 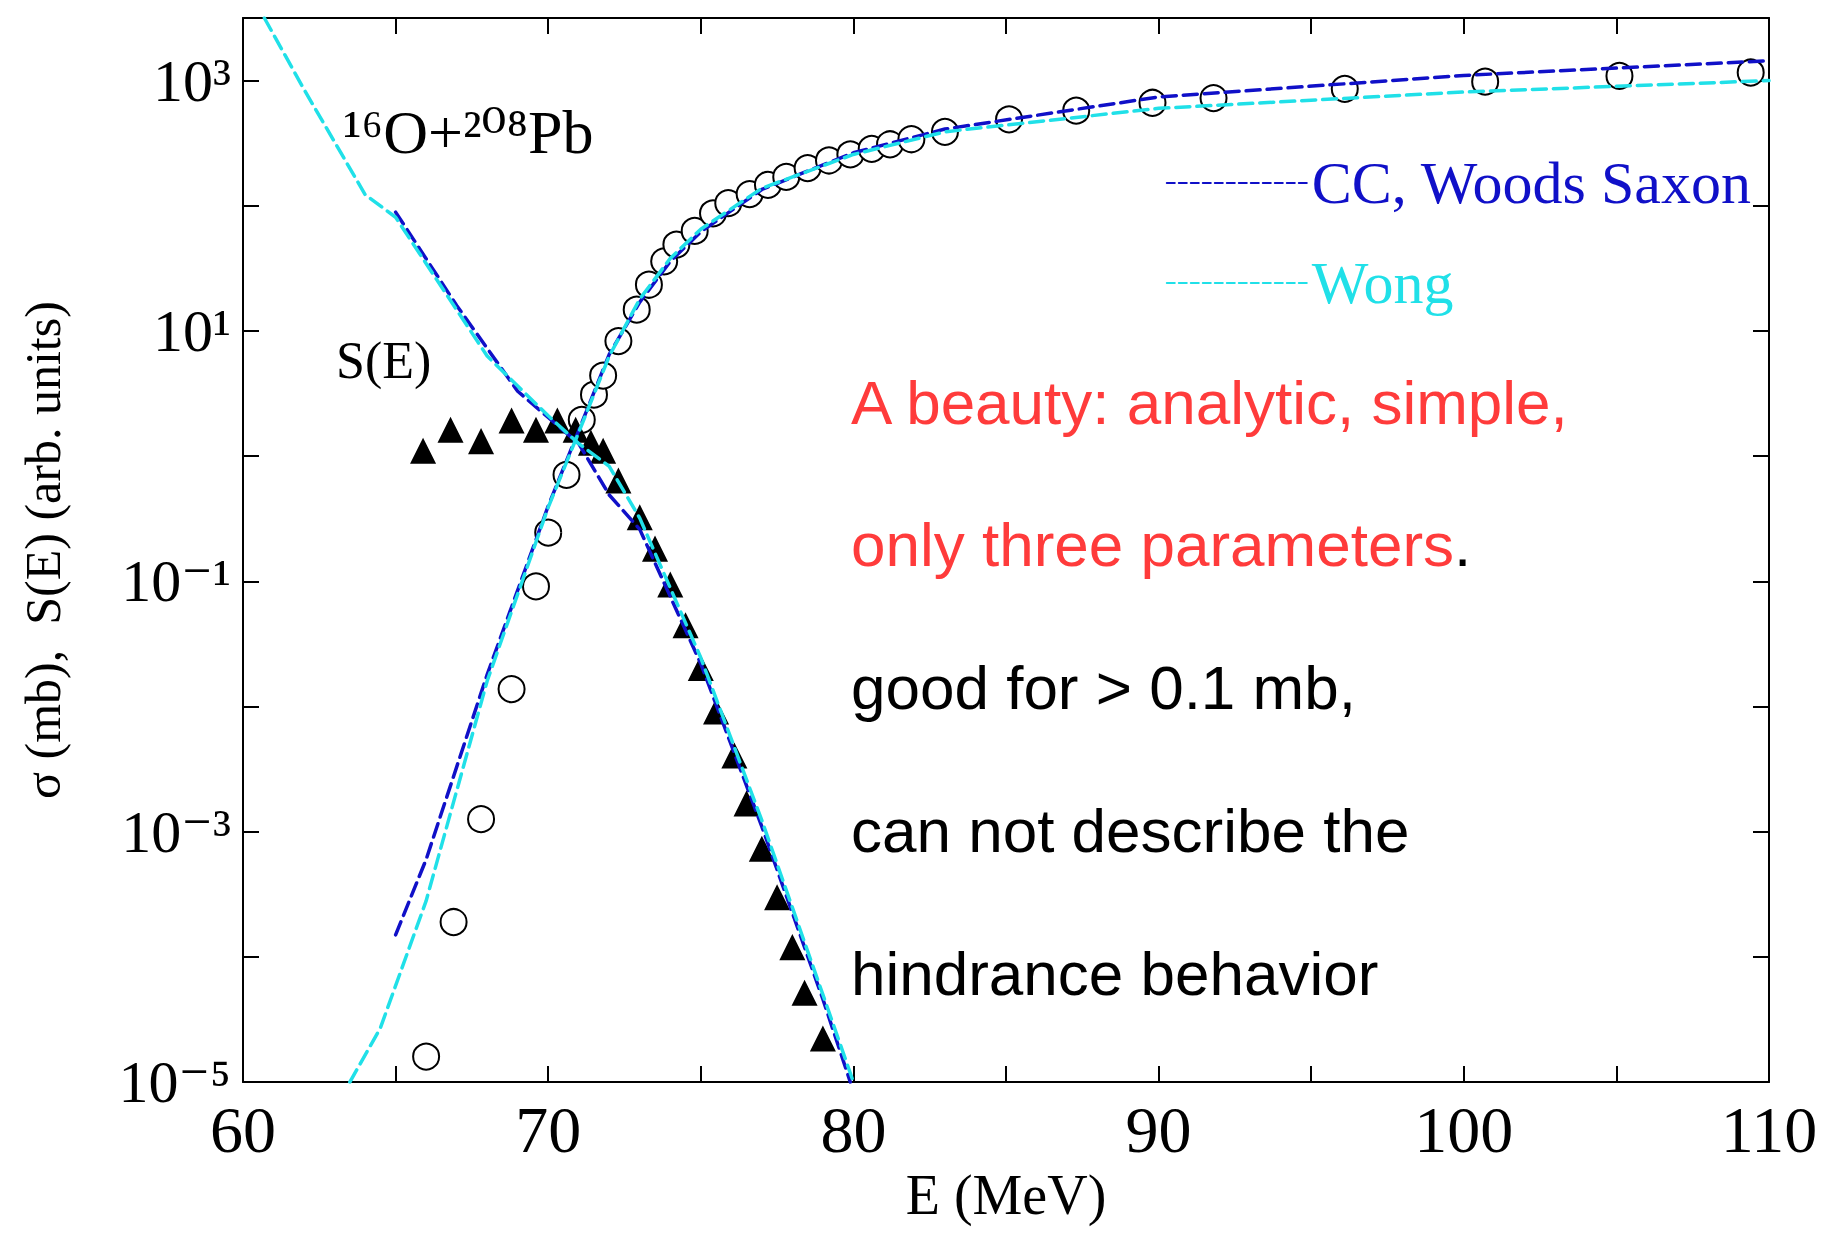 What do you see at coordinates (1382, 283) in the screenshot?
I see `legend-label: Wong` at bounding box center [1382, 283].